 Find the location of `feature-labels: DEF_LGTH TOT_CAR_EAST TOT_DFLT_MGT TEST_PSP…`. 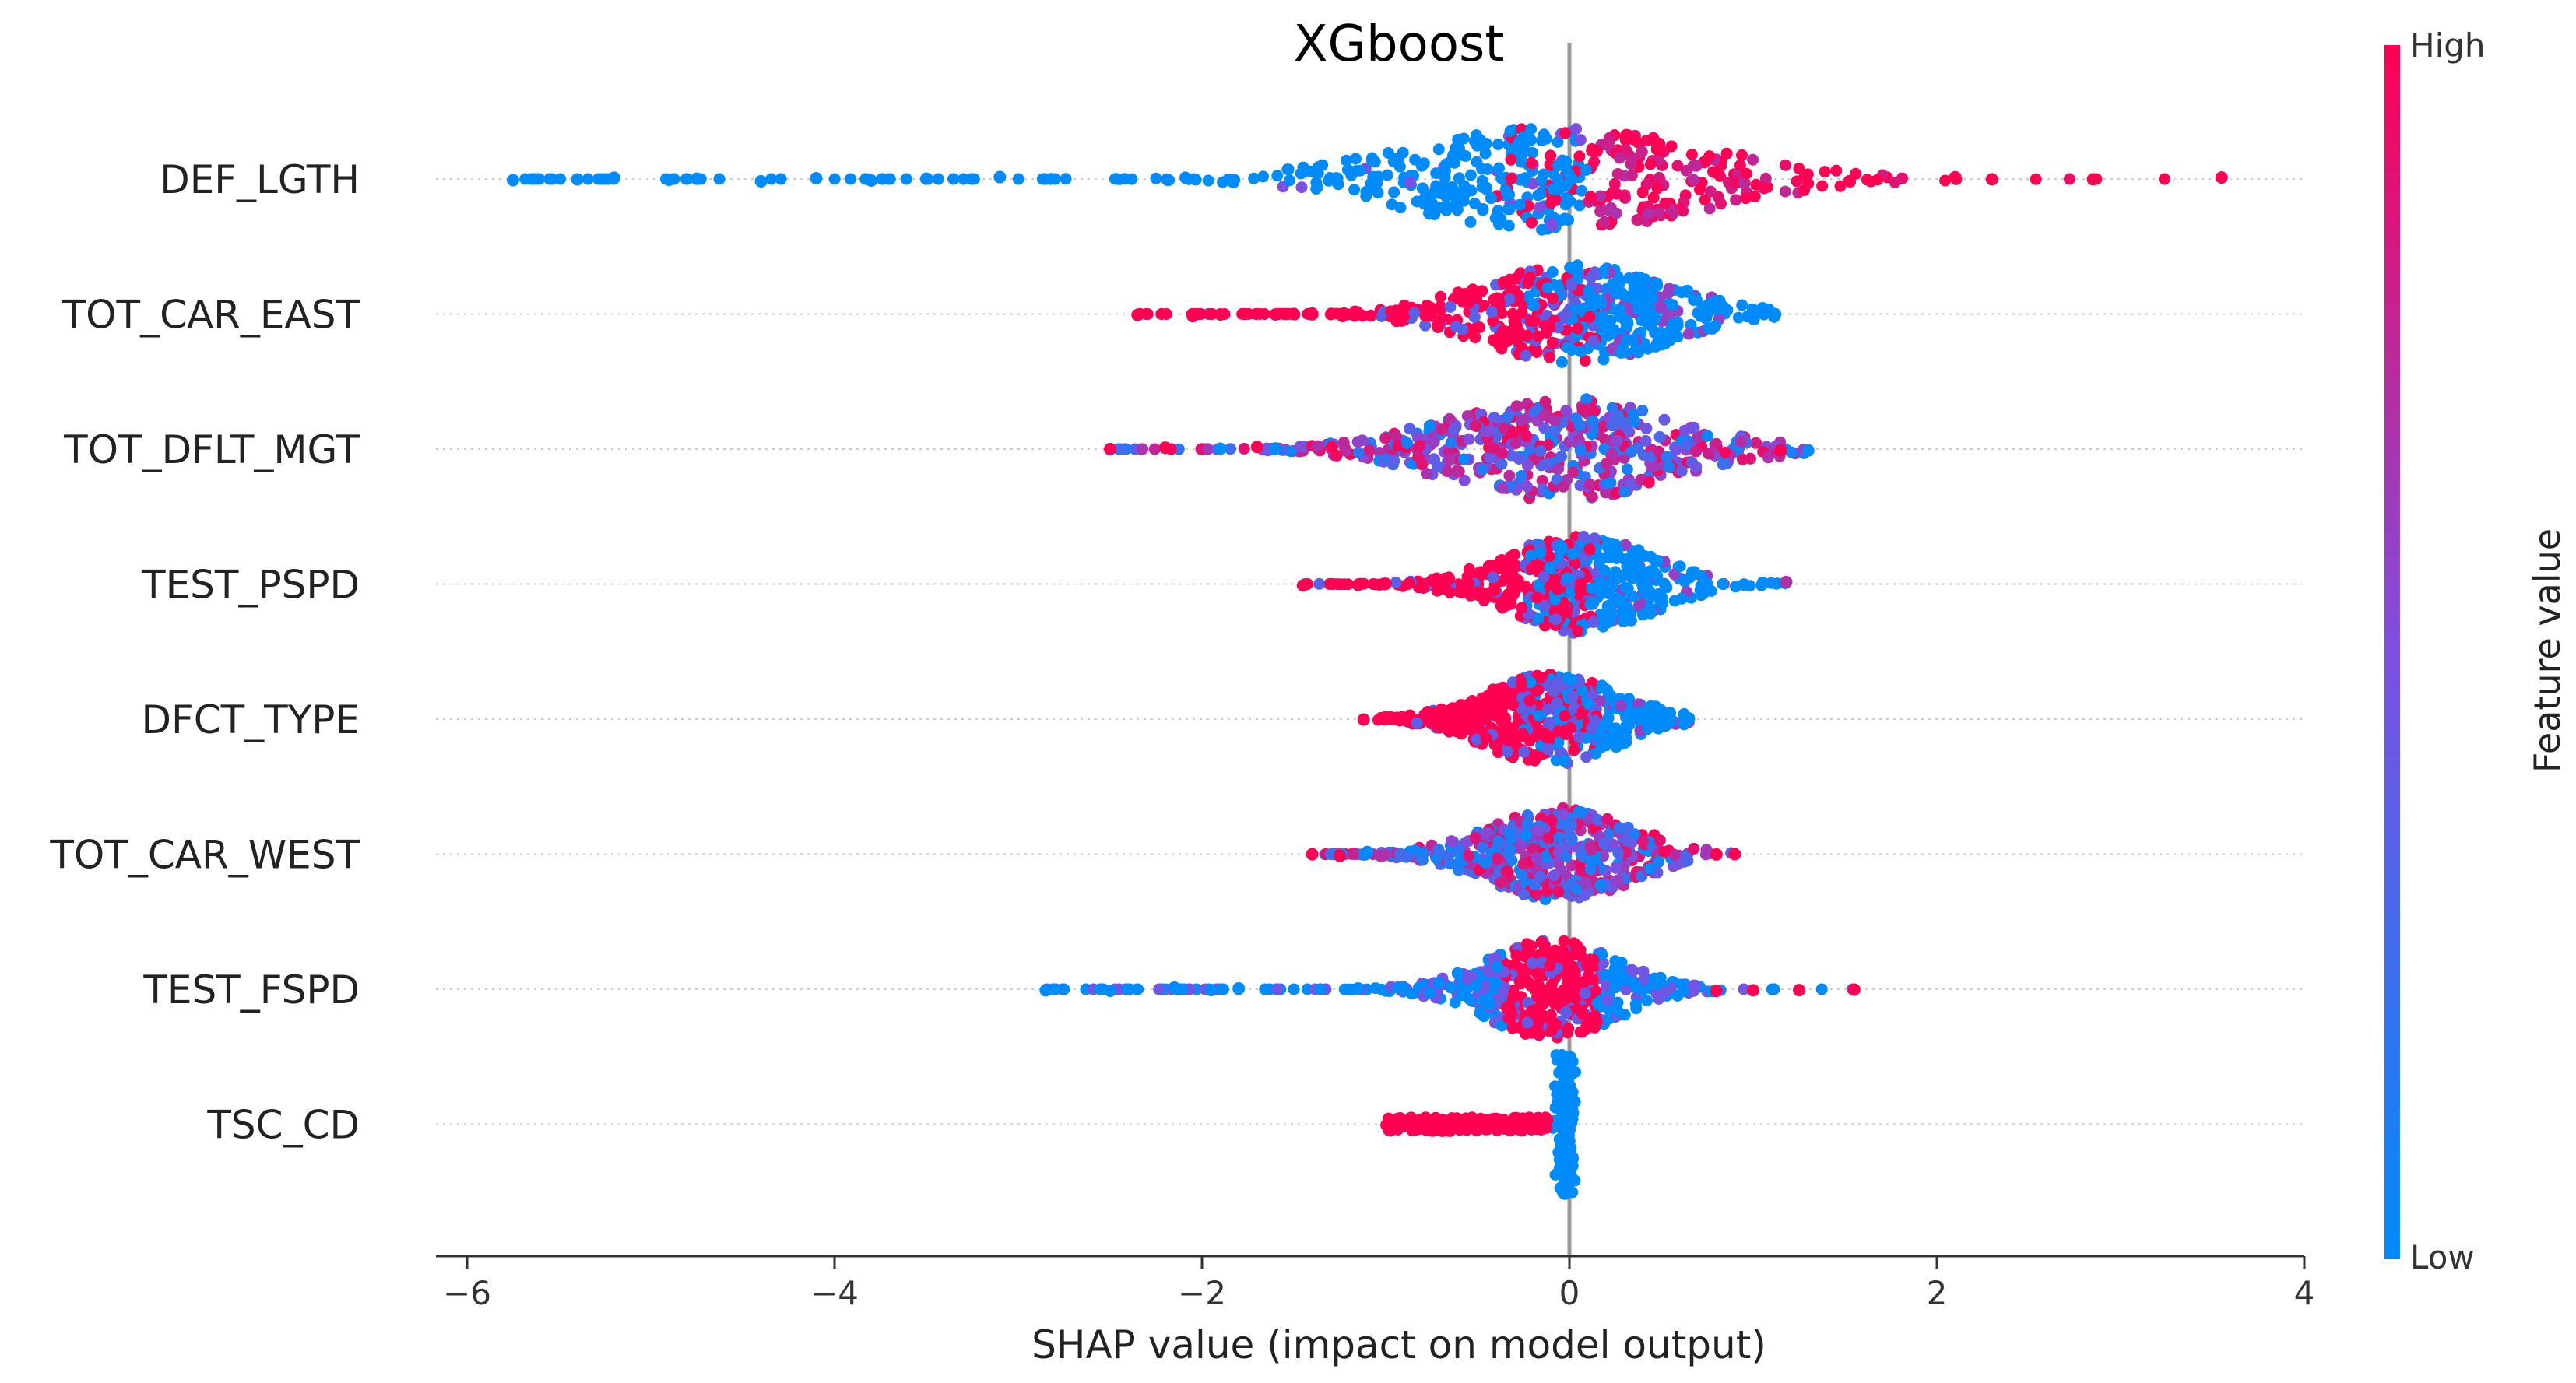

feature-labels: DEF_LGTH TOT_CAR_EAST TOT_DFLT_MGT TEST_PSP… is located at coordinates (205, 652).